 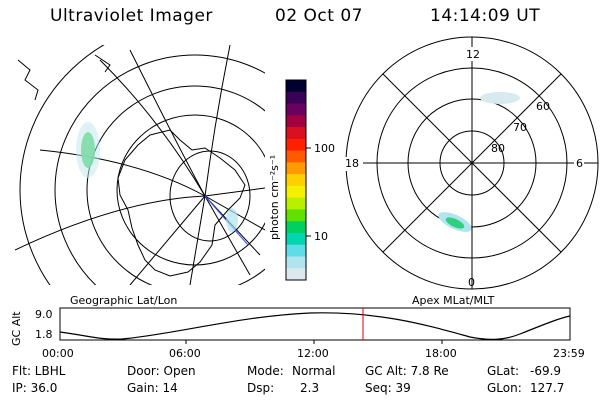 What do you see at coordinates (152, 388) in the screenshot?
I see `gain-label: Gain: 14` at bounding box center [152, 388].